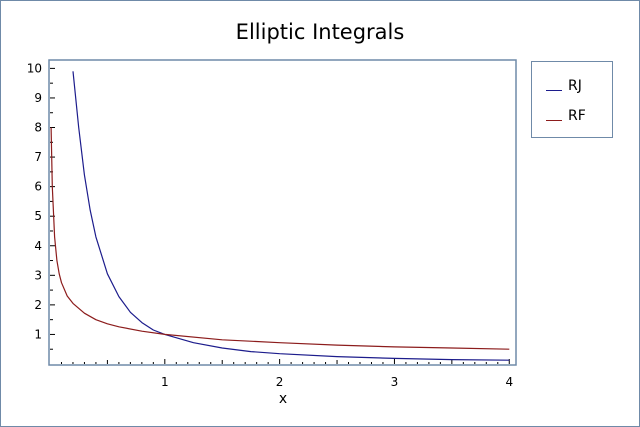 This screenshot has height=427, width=640. What do you see at coordinates (509, 382) in the screenshot?
I see `x-tick-label: 4` at bounding box center [509, 382].